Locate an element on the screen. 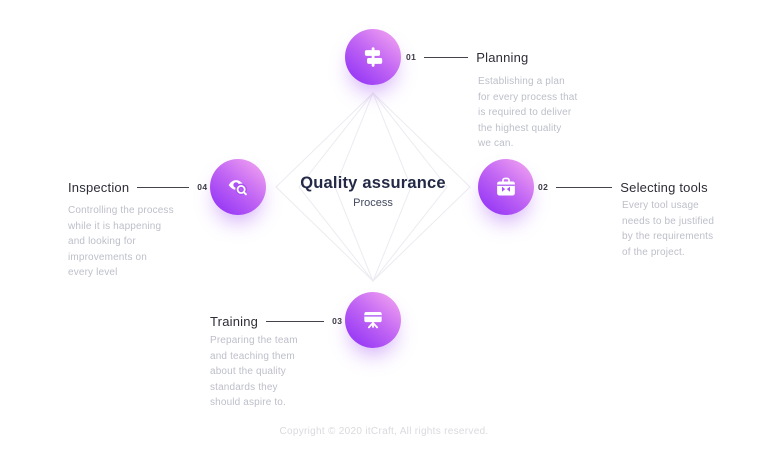 This screenshot has height=450, width=768. training-meta-row: Training 03 is located at coordinates (276, 321).